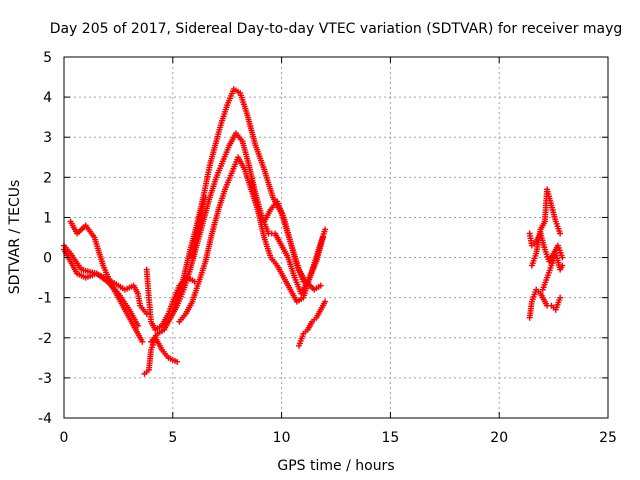  I want to click on y-tick-labels: -4 -3 -2 -1 0 1 2 3 4 5, so click(45, 238).